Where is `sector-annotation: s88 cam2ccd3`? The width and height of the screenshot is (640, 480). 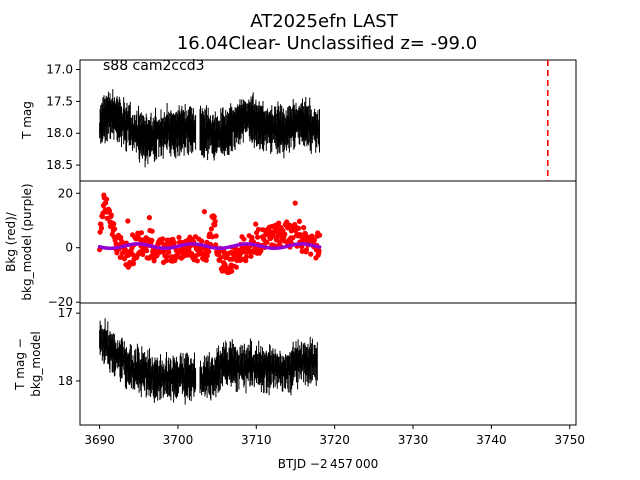 sector-annotation: s88 cam2ccd3 is located at coordinates (154, 66).